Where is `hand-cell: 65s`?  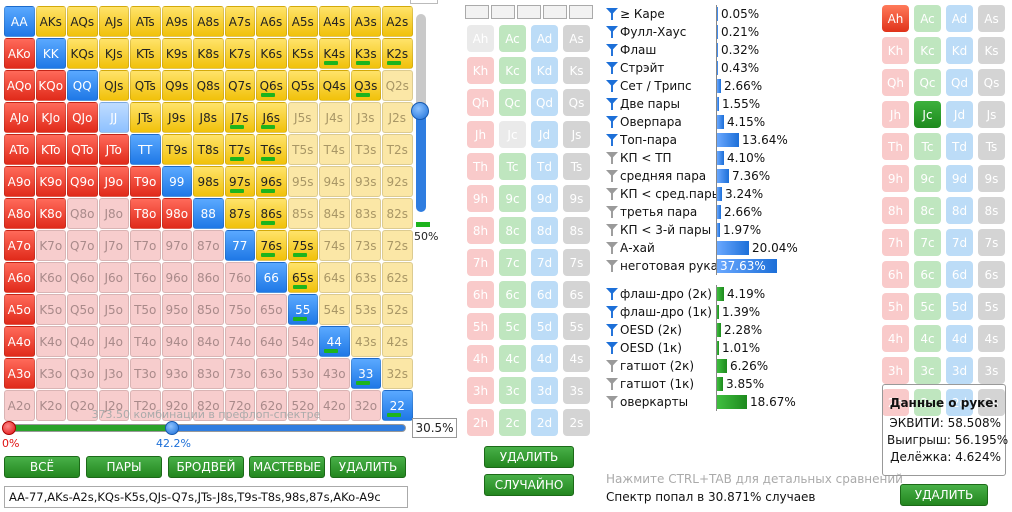 hand-cell: 65s is located at coordinates (302, 277).